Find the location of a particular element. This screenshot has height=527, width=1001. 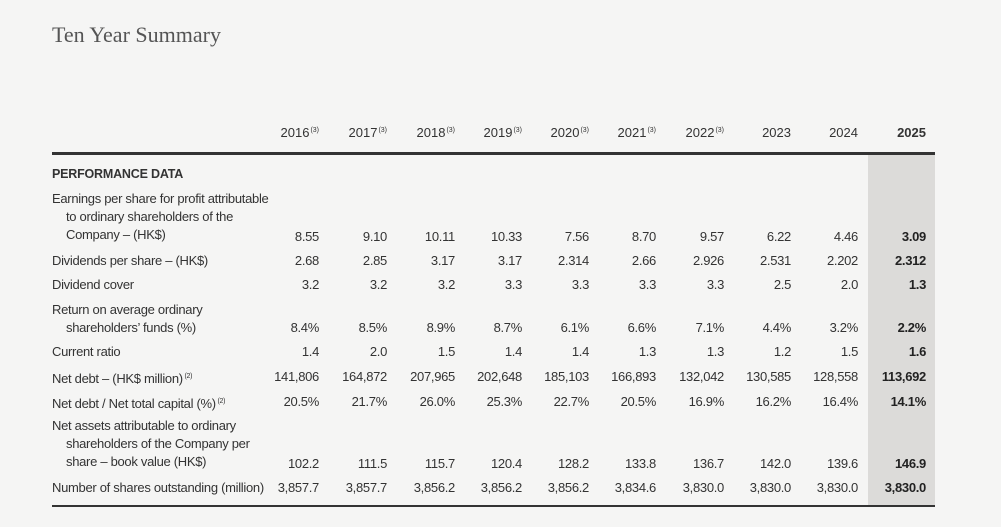

year-header-2024: 2024 is located at coordinates (843, 132).